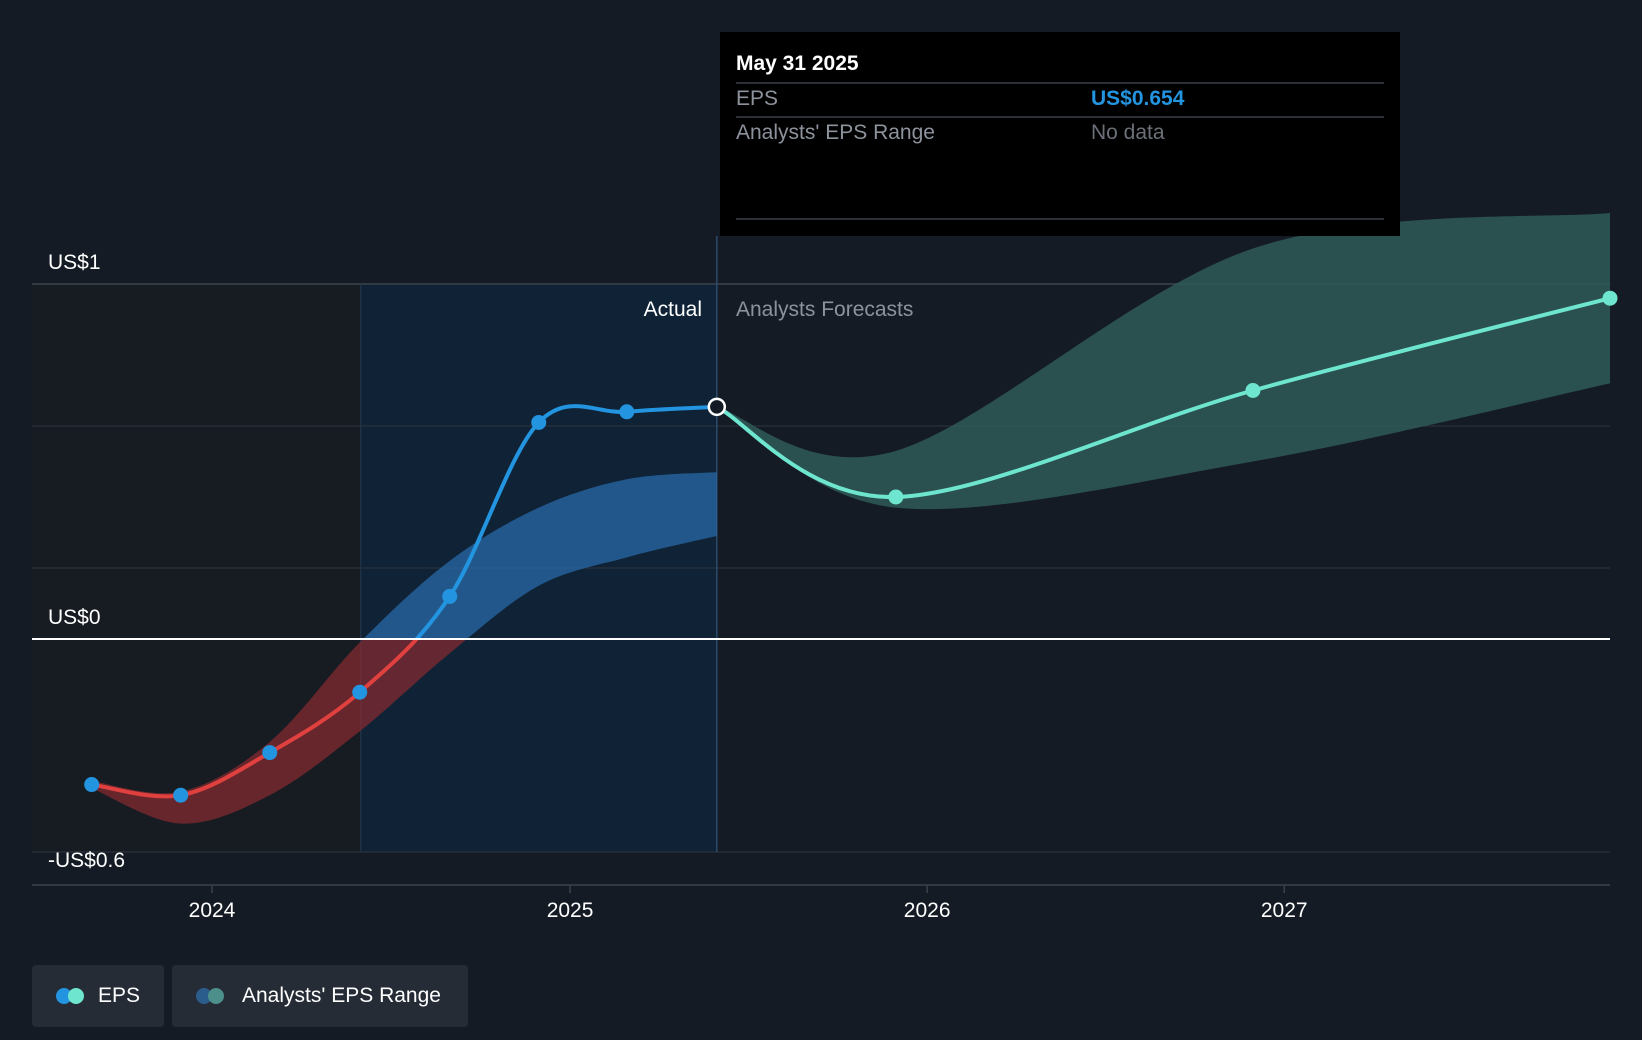 The height and width of the screenshot is (1040, 1642). I want to click on y-axis-labels: US$1 US$0 -US$0.6, so click(86, 561).